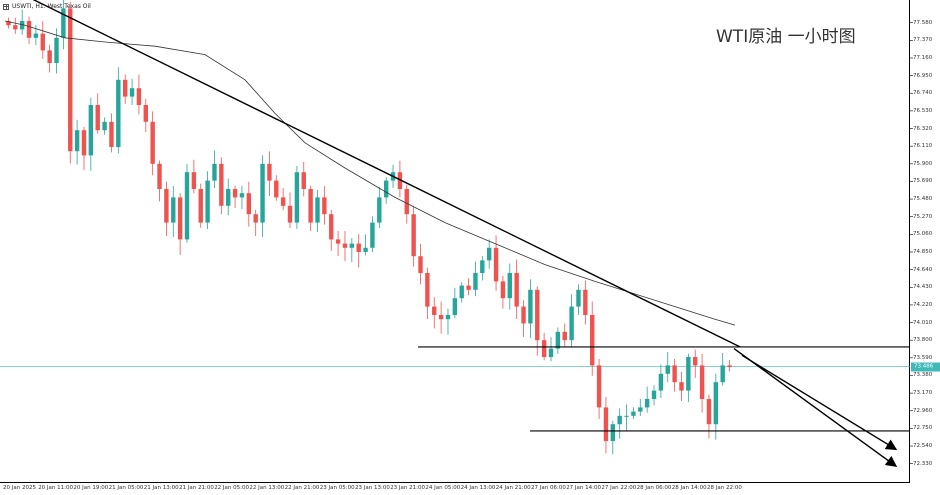 The width and height of the screenshot is (940, 495). Describe the element at coordinates (923, 252) in the screenshot. I see `price-tick-label: 74.850` at that location.